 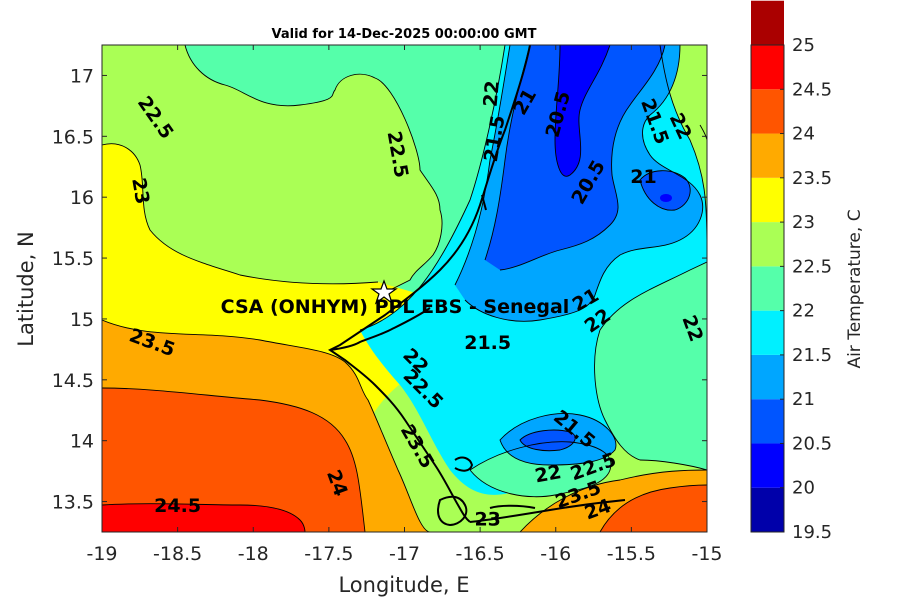 I want to click on band-20-5-south, so click(x=548, y=440).